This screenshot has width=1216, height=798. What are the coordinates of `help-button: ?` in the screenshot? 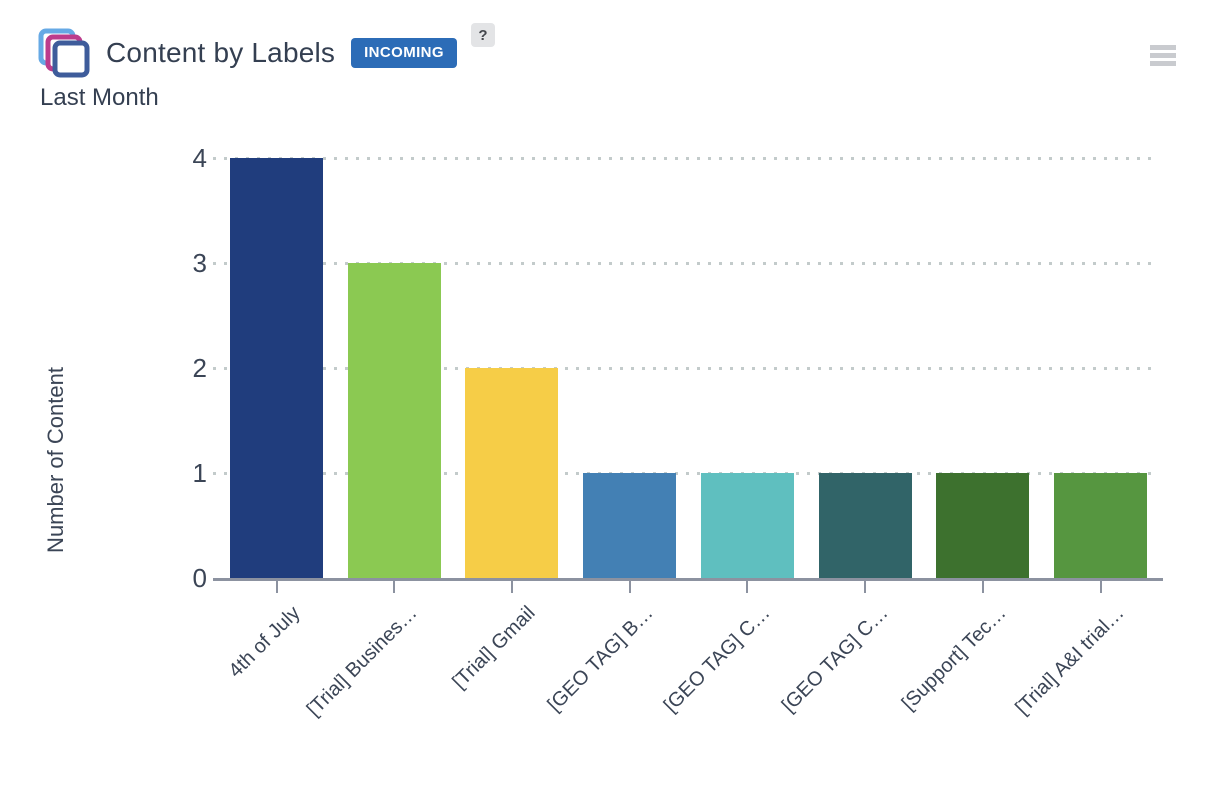 It's located at (482, 35).